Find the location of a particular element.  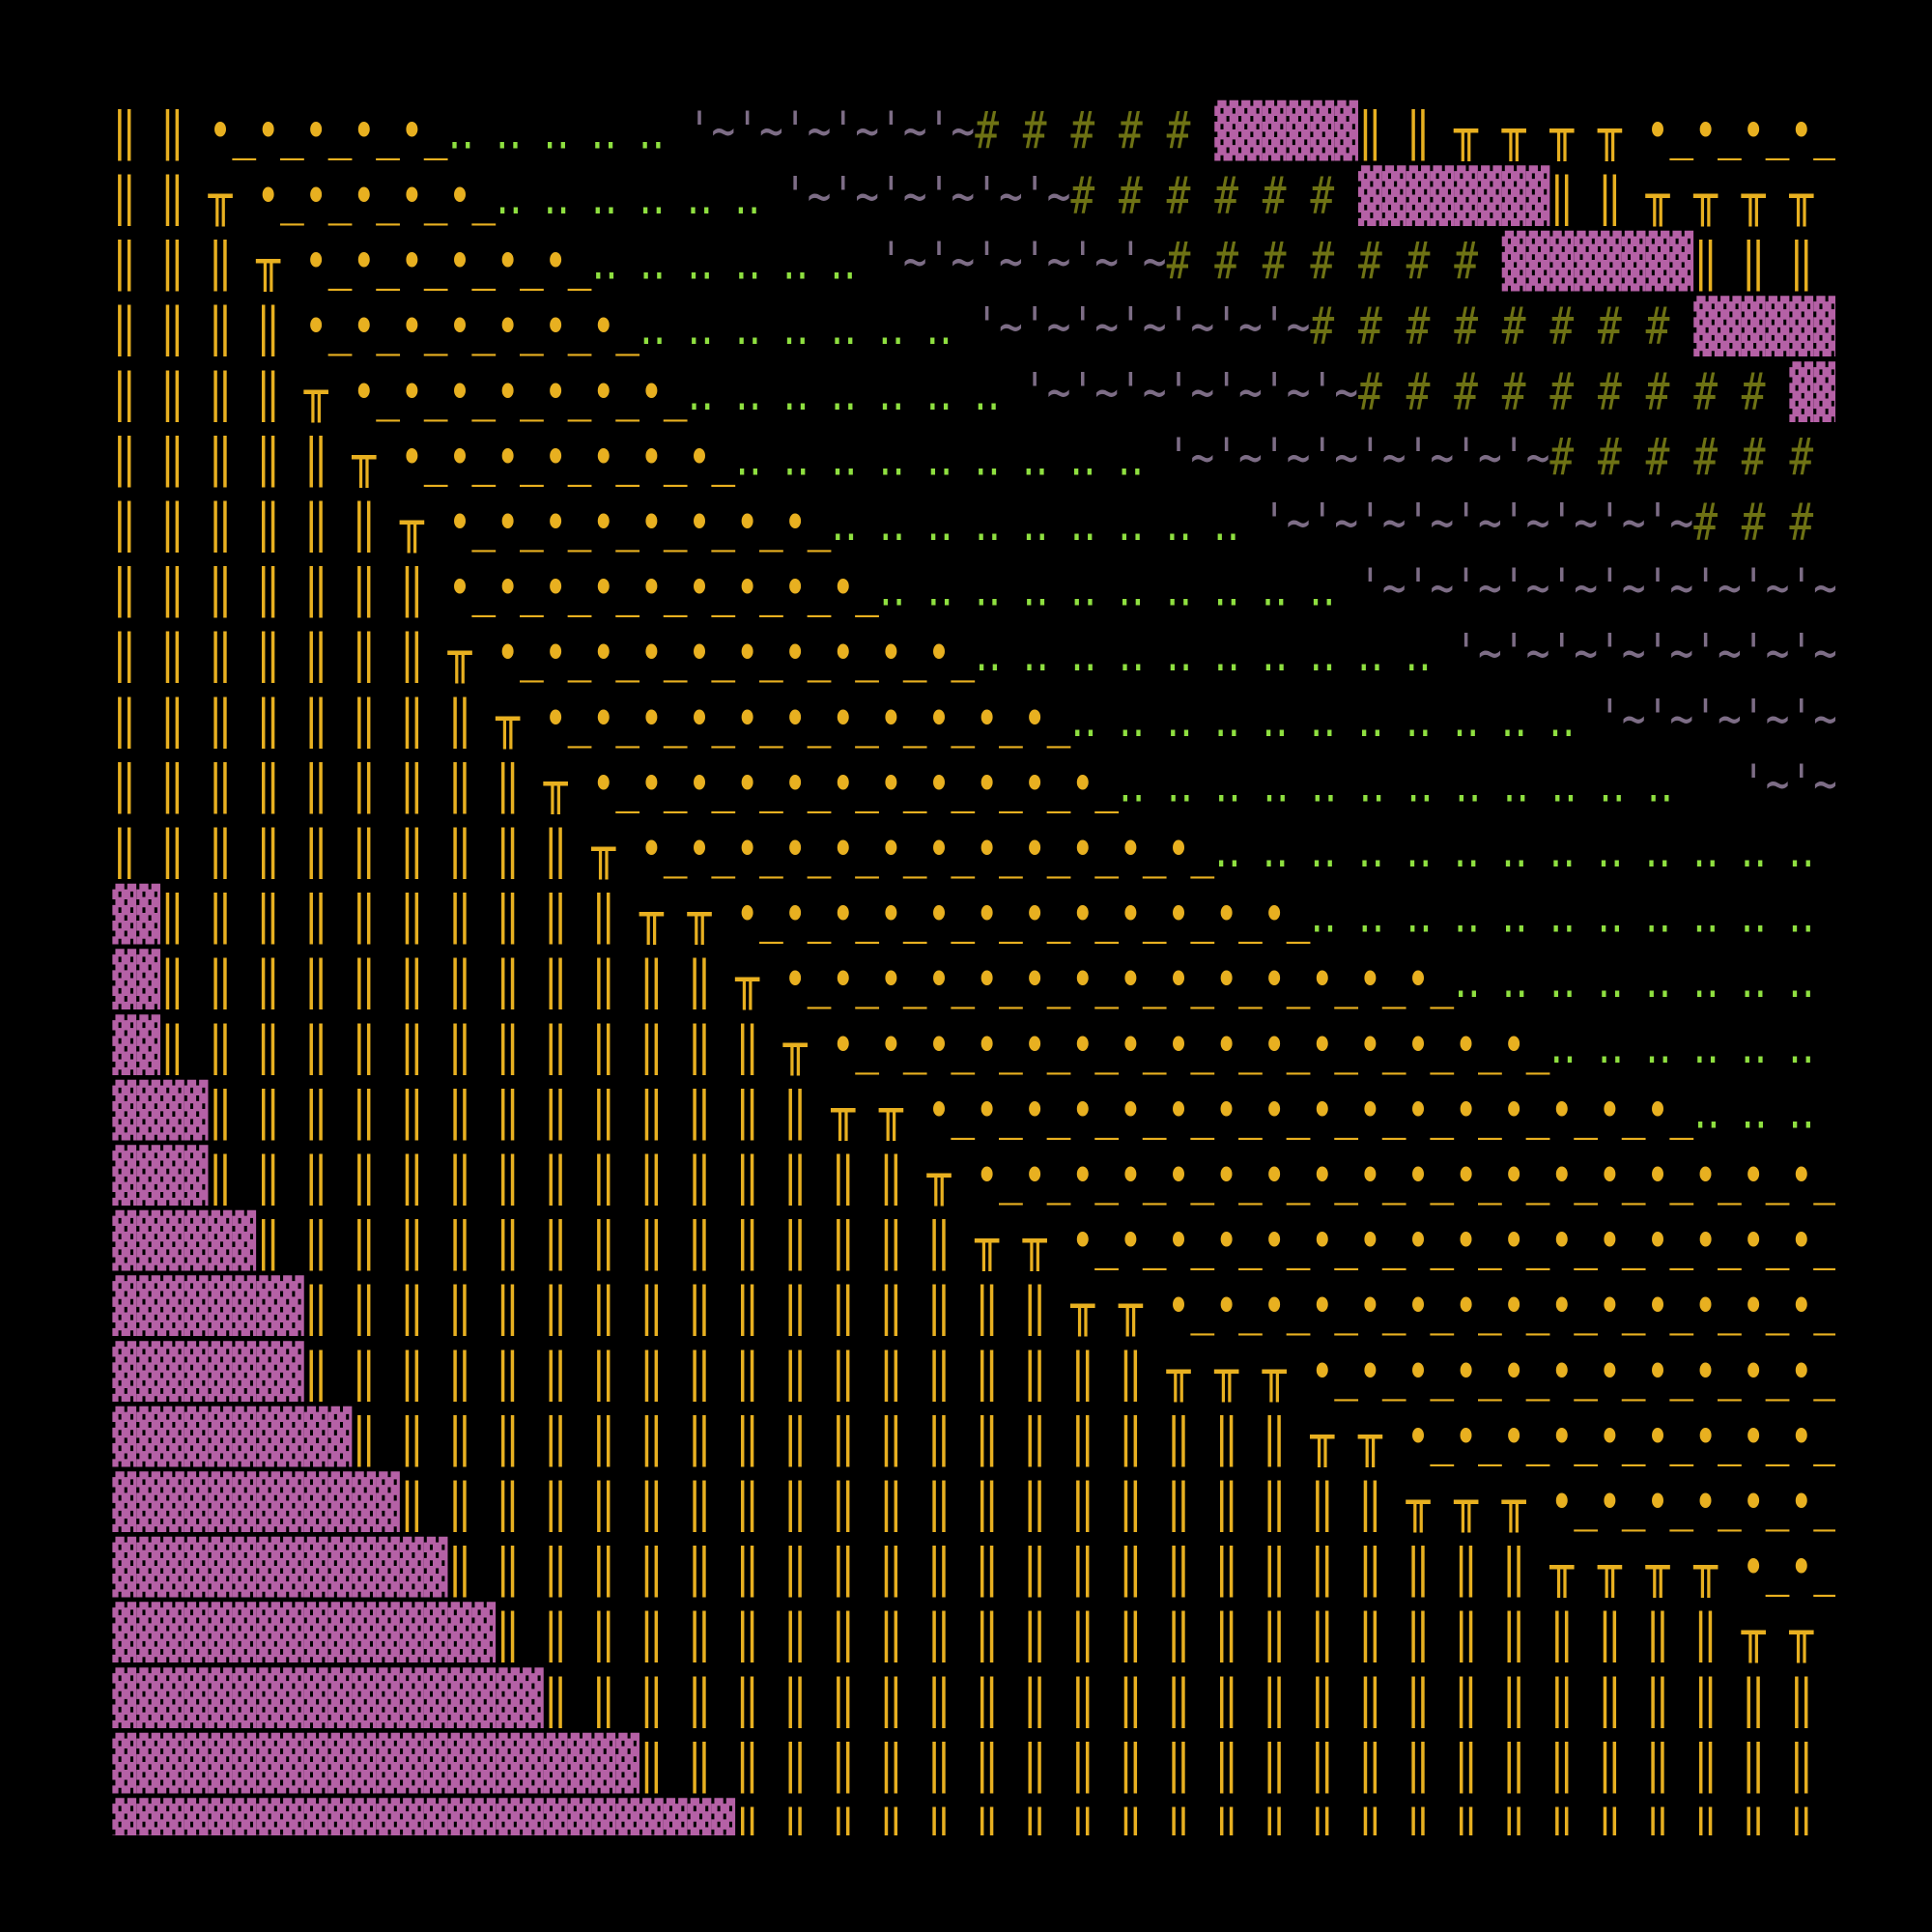

glyph-run: ‖ ‖ ‖ ‖ ‖ ‖ ‖ •_•_•_•_•_•_•_•_•_ is located at coordinates (495, 588).